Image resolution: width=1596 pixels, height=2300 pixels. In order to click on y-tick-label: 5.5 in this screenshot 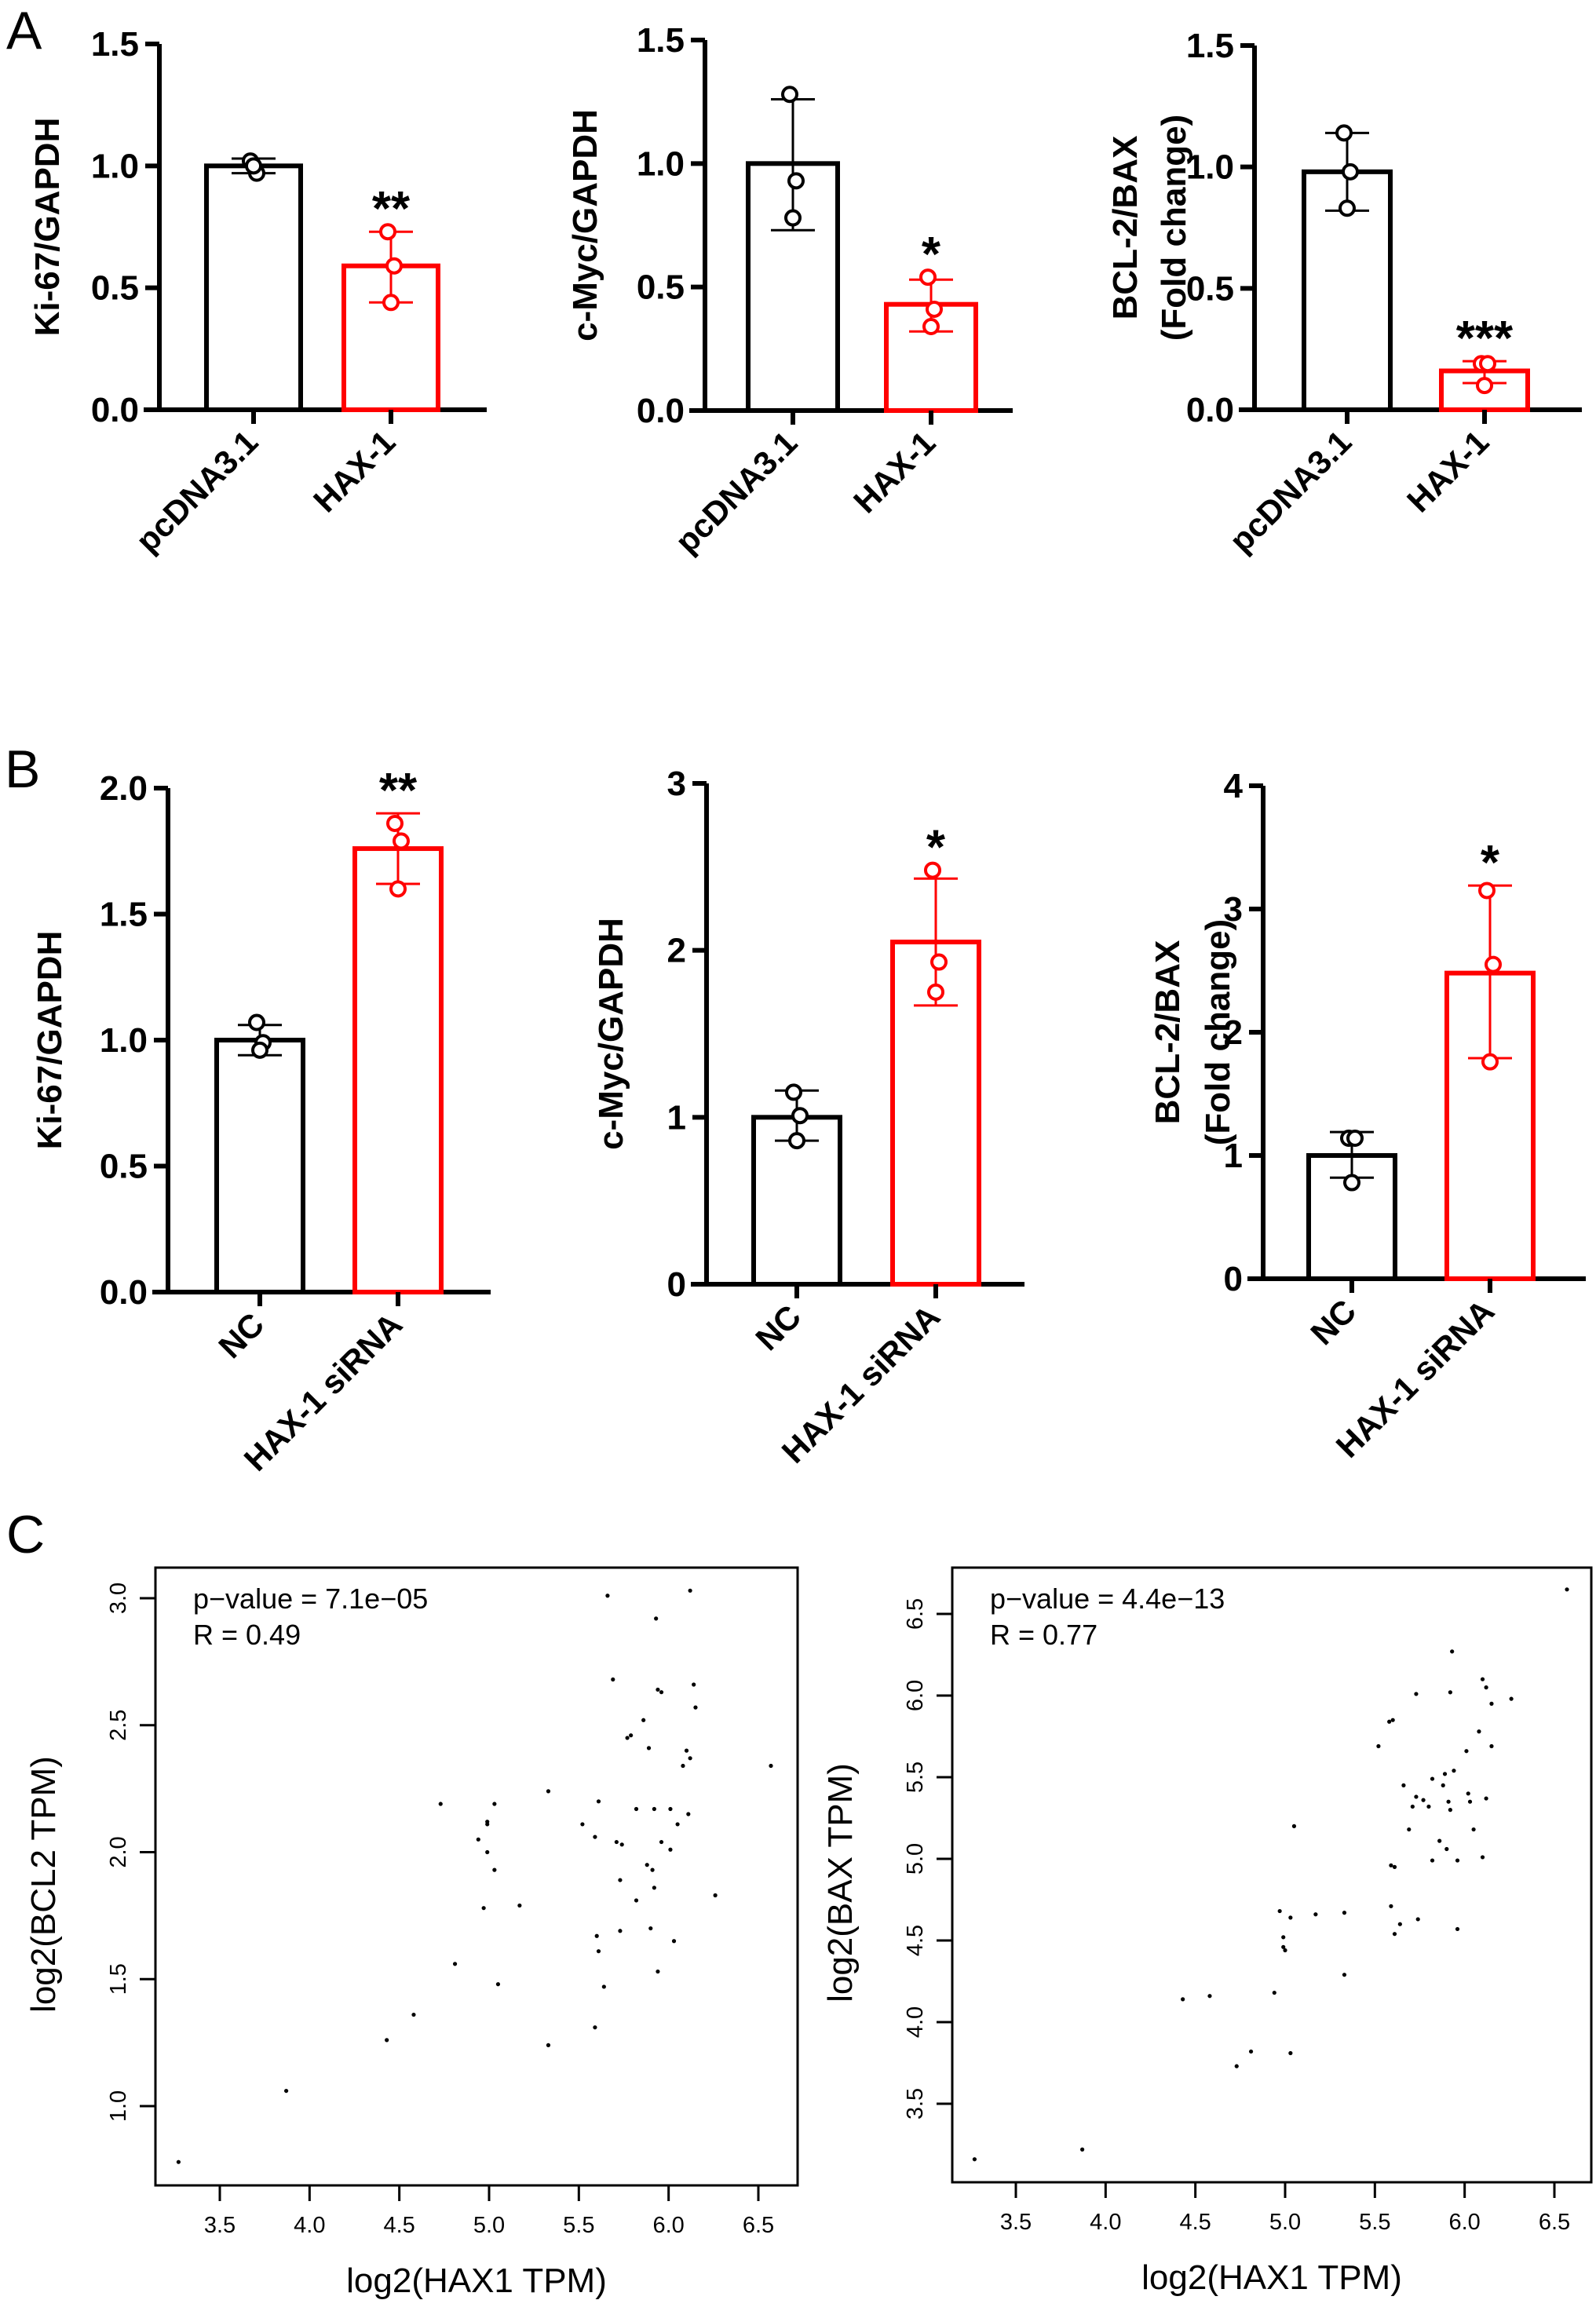, I will do `click(915, 1777)`.